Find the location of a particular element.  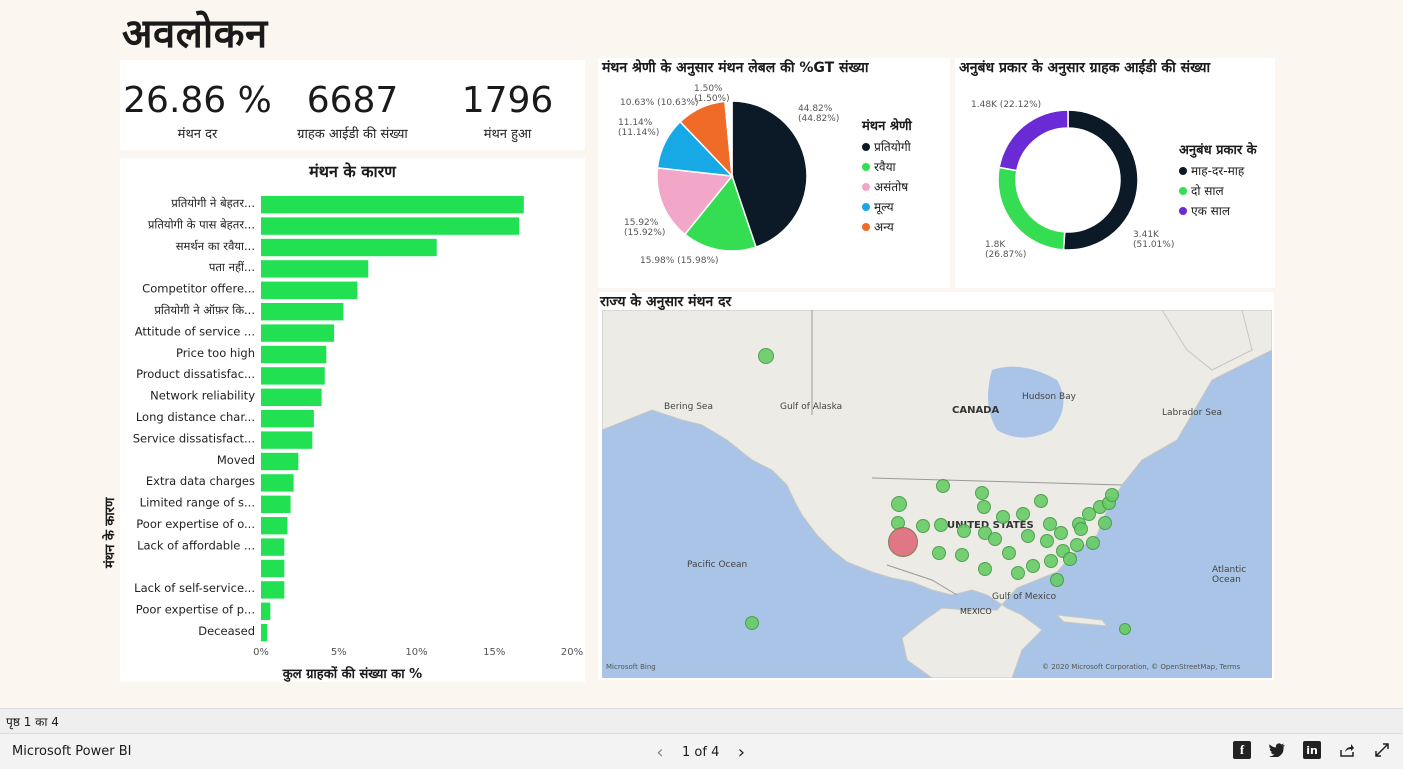

legend-item: प्रतियोगी is located at coordinates (887, 146).